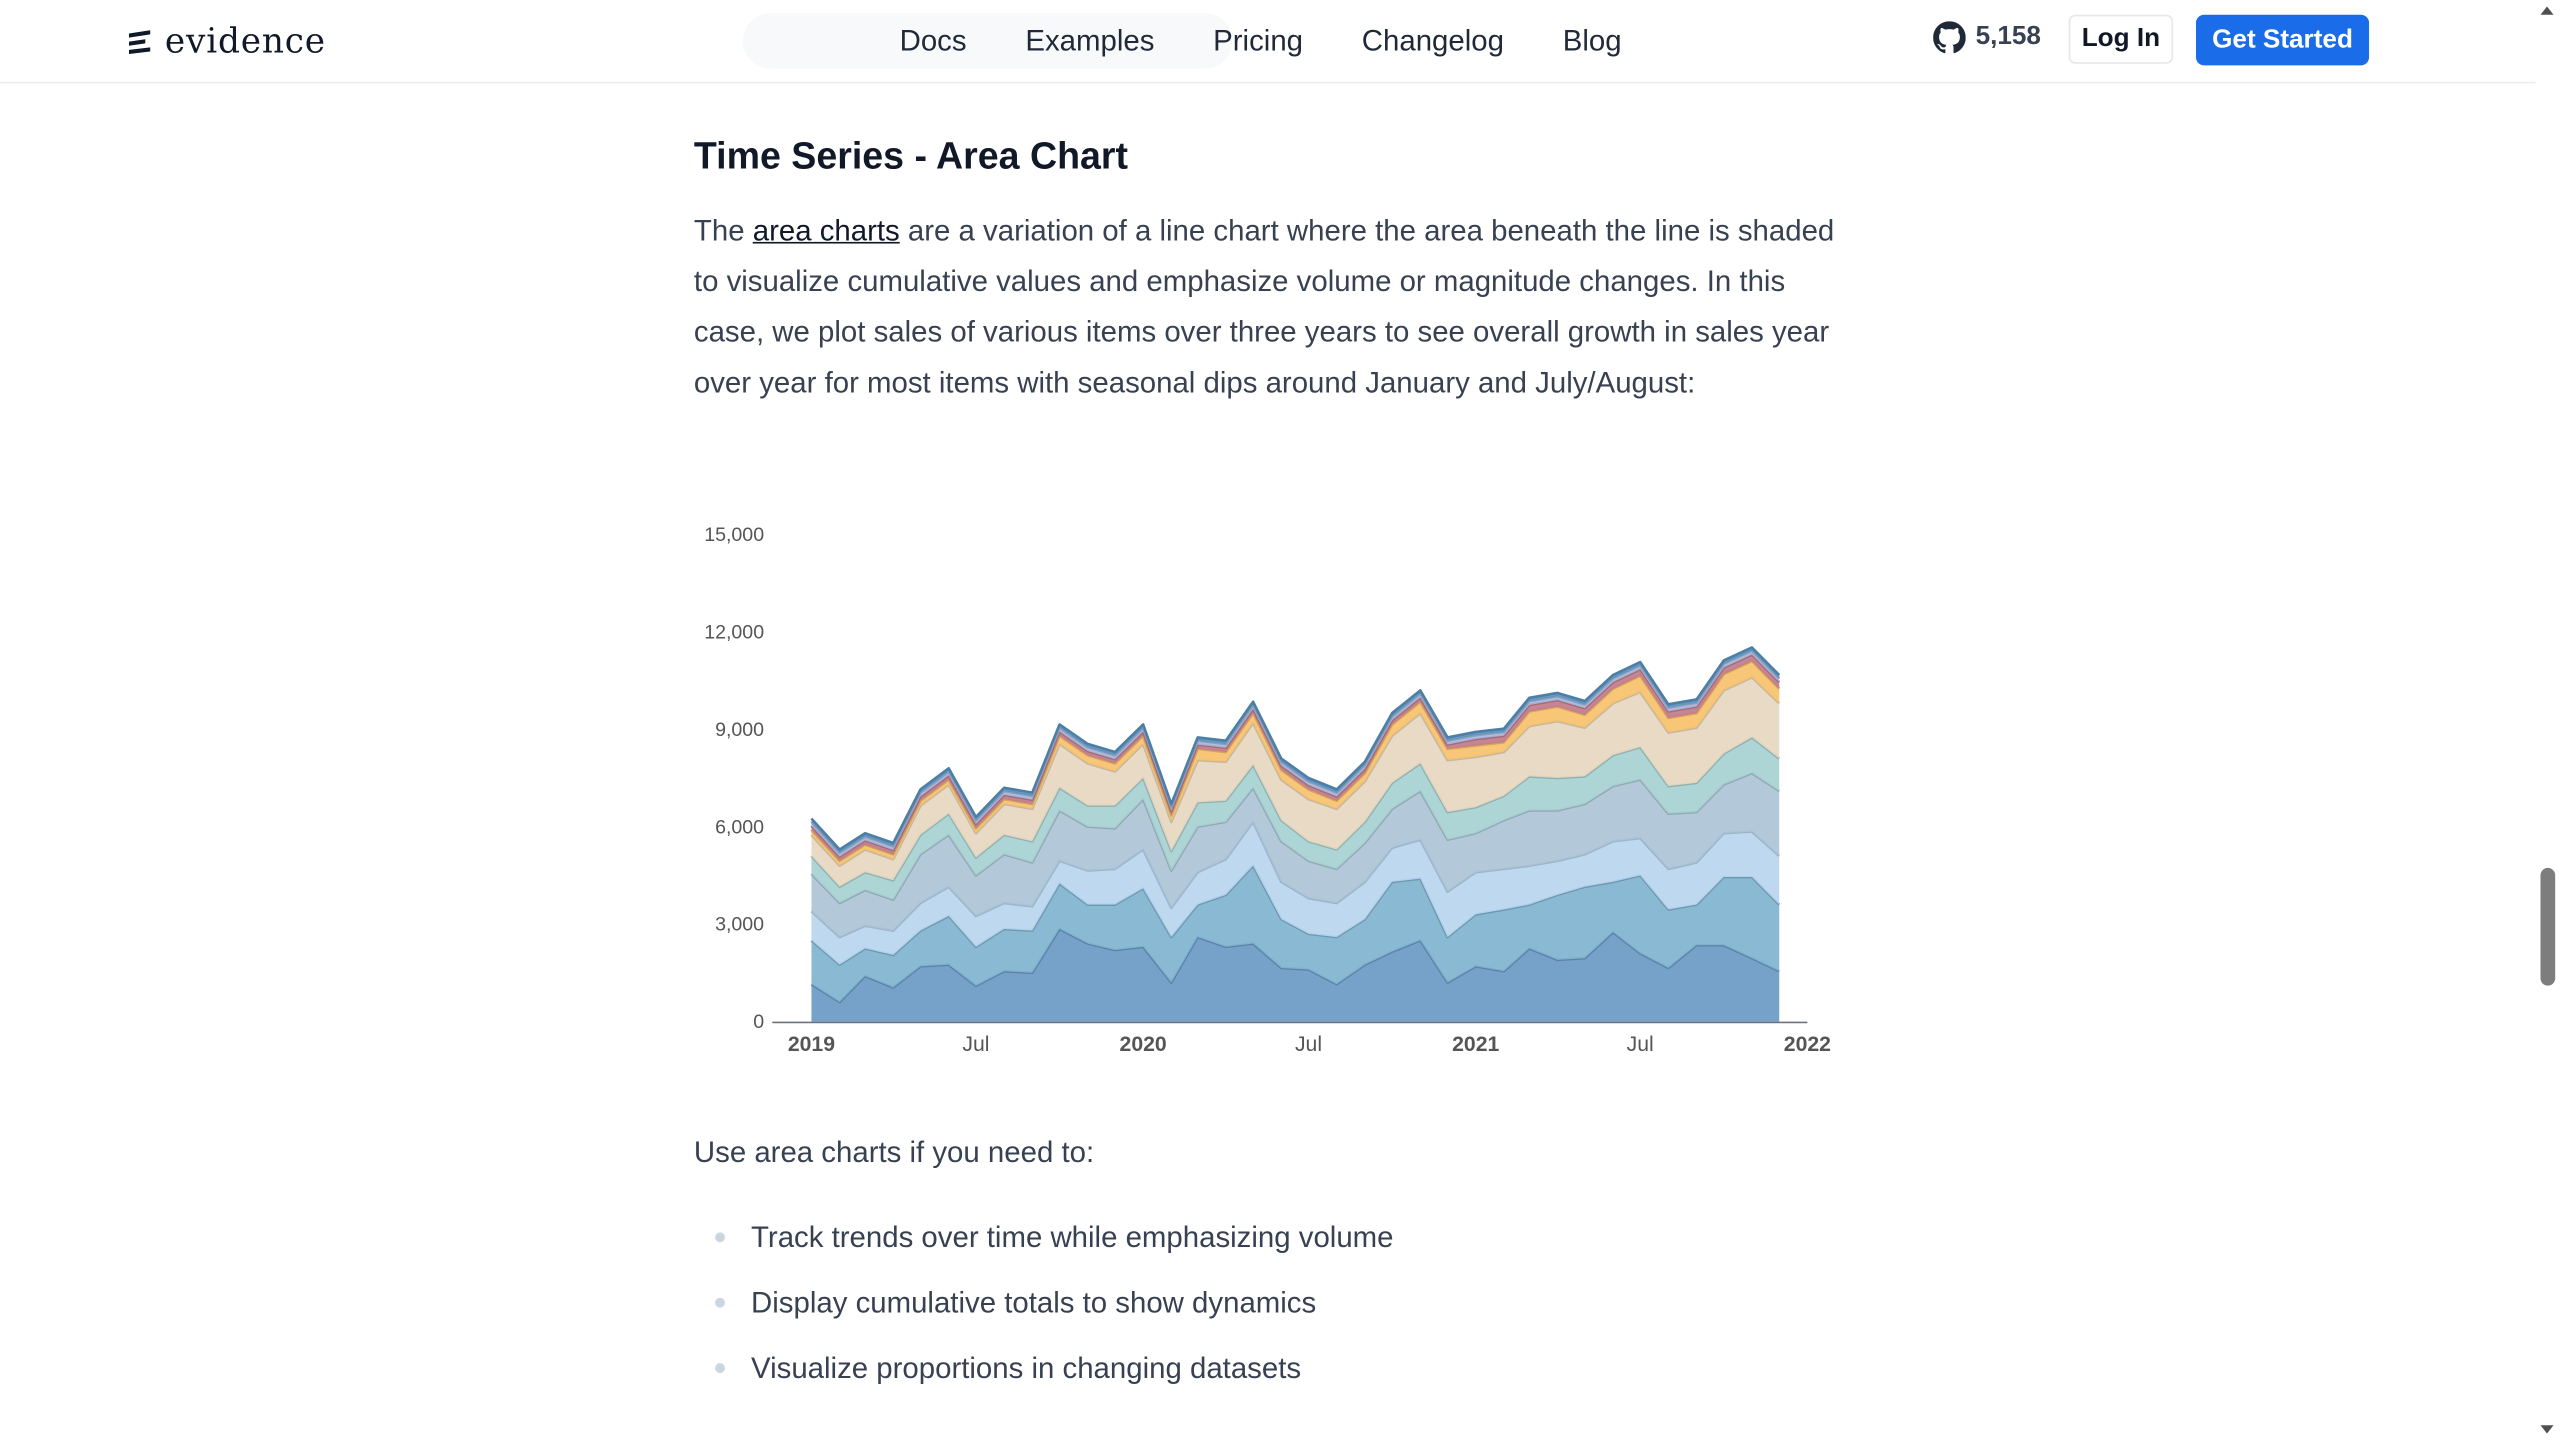 The height and width of the screenshot is (1440, 2560). What do you see at coordinates (826, 230) in the screenshot?
I see `area-charts-link: area charts` at bounding box center [826, 230].